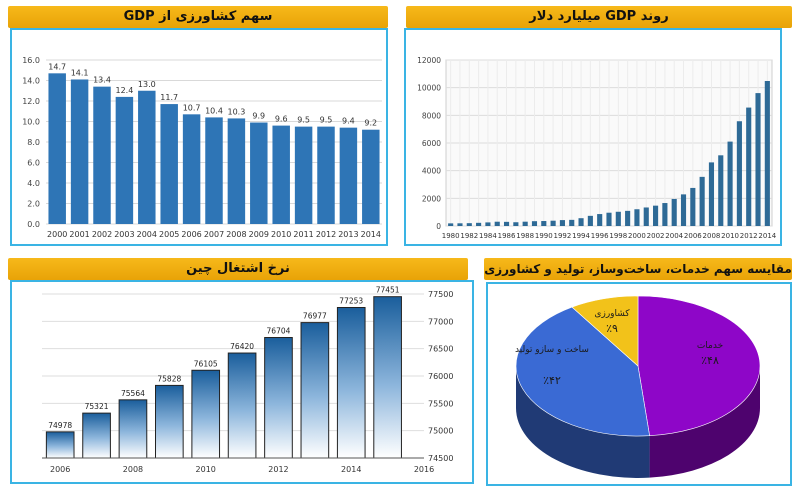 The width and height of the screenshot is (800, 495). Describe the element at coordinates (169, 97) in the screenshot. I see `data-label: 11.7` at that location.